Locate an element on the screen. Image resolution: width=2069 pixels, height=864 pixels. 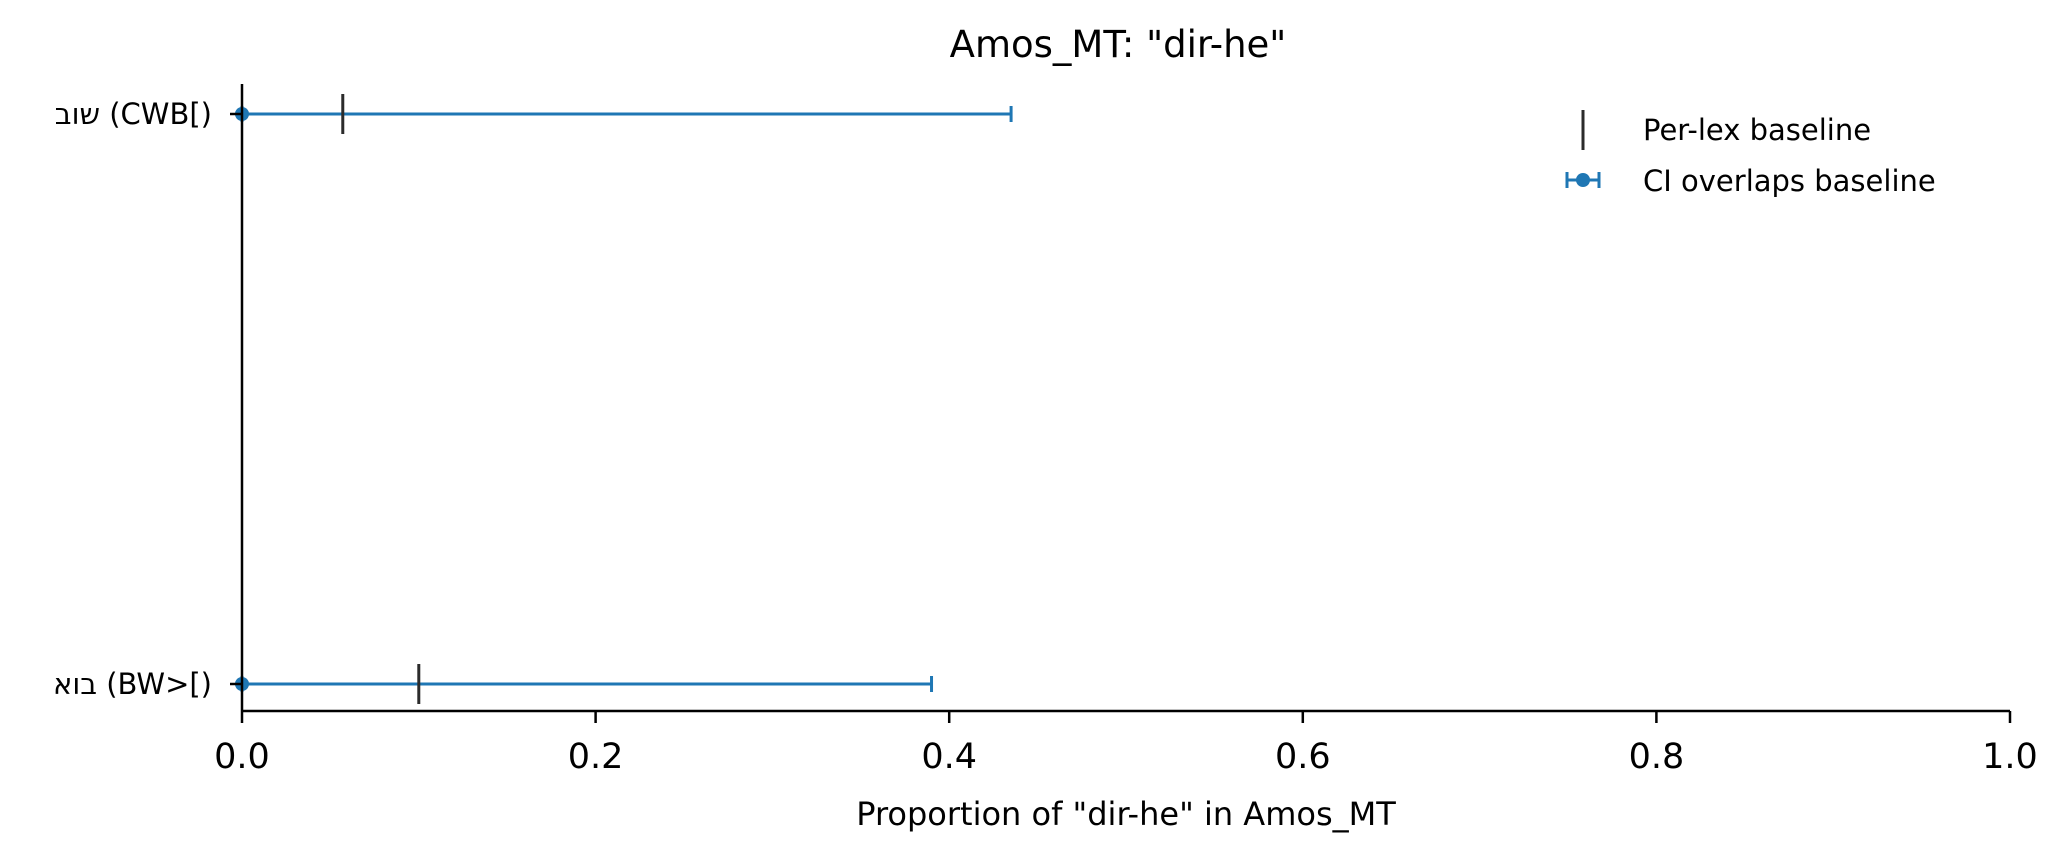
x-tick-label: 0.0 is located at coordinates (242, 757).